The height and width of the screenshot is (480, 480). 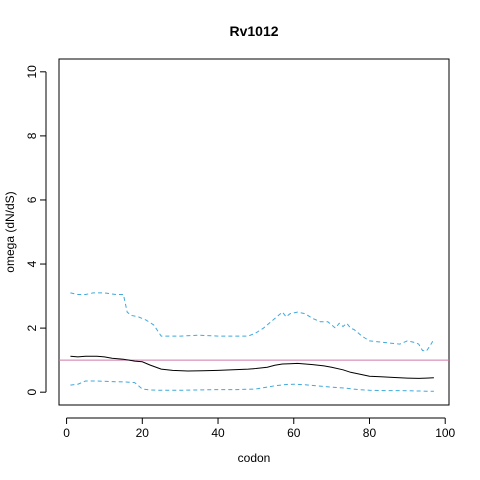 I want to click on x-tick-label: 60, so click(x=294, y=433).